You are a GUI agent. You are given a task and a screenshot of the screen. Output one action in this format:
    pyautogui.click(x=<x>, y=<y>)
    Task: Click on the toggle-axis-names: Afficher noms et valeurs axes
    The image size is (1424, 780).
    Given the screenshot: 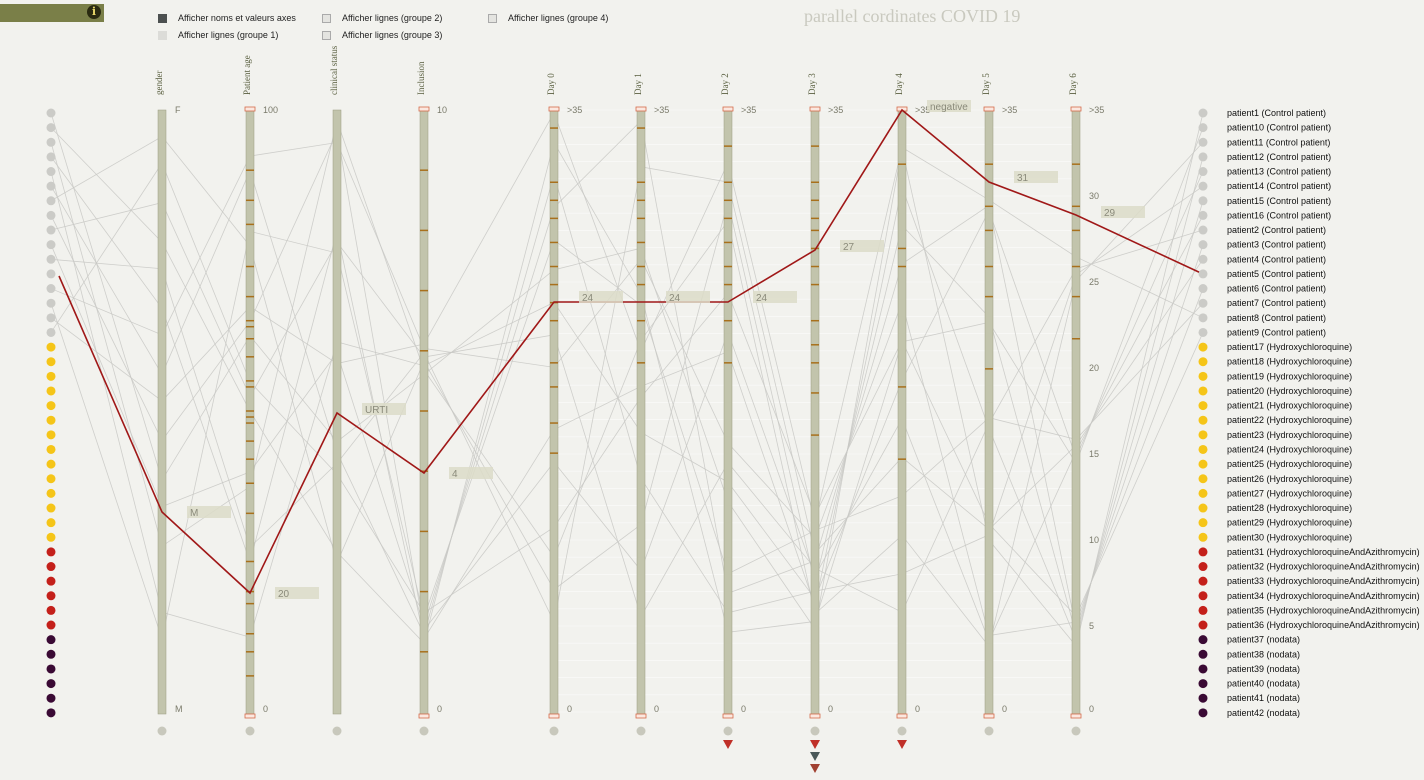 What is the action you would take?
    pyautogui.click(x=227, y=18)
    